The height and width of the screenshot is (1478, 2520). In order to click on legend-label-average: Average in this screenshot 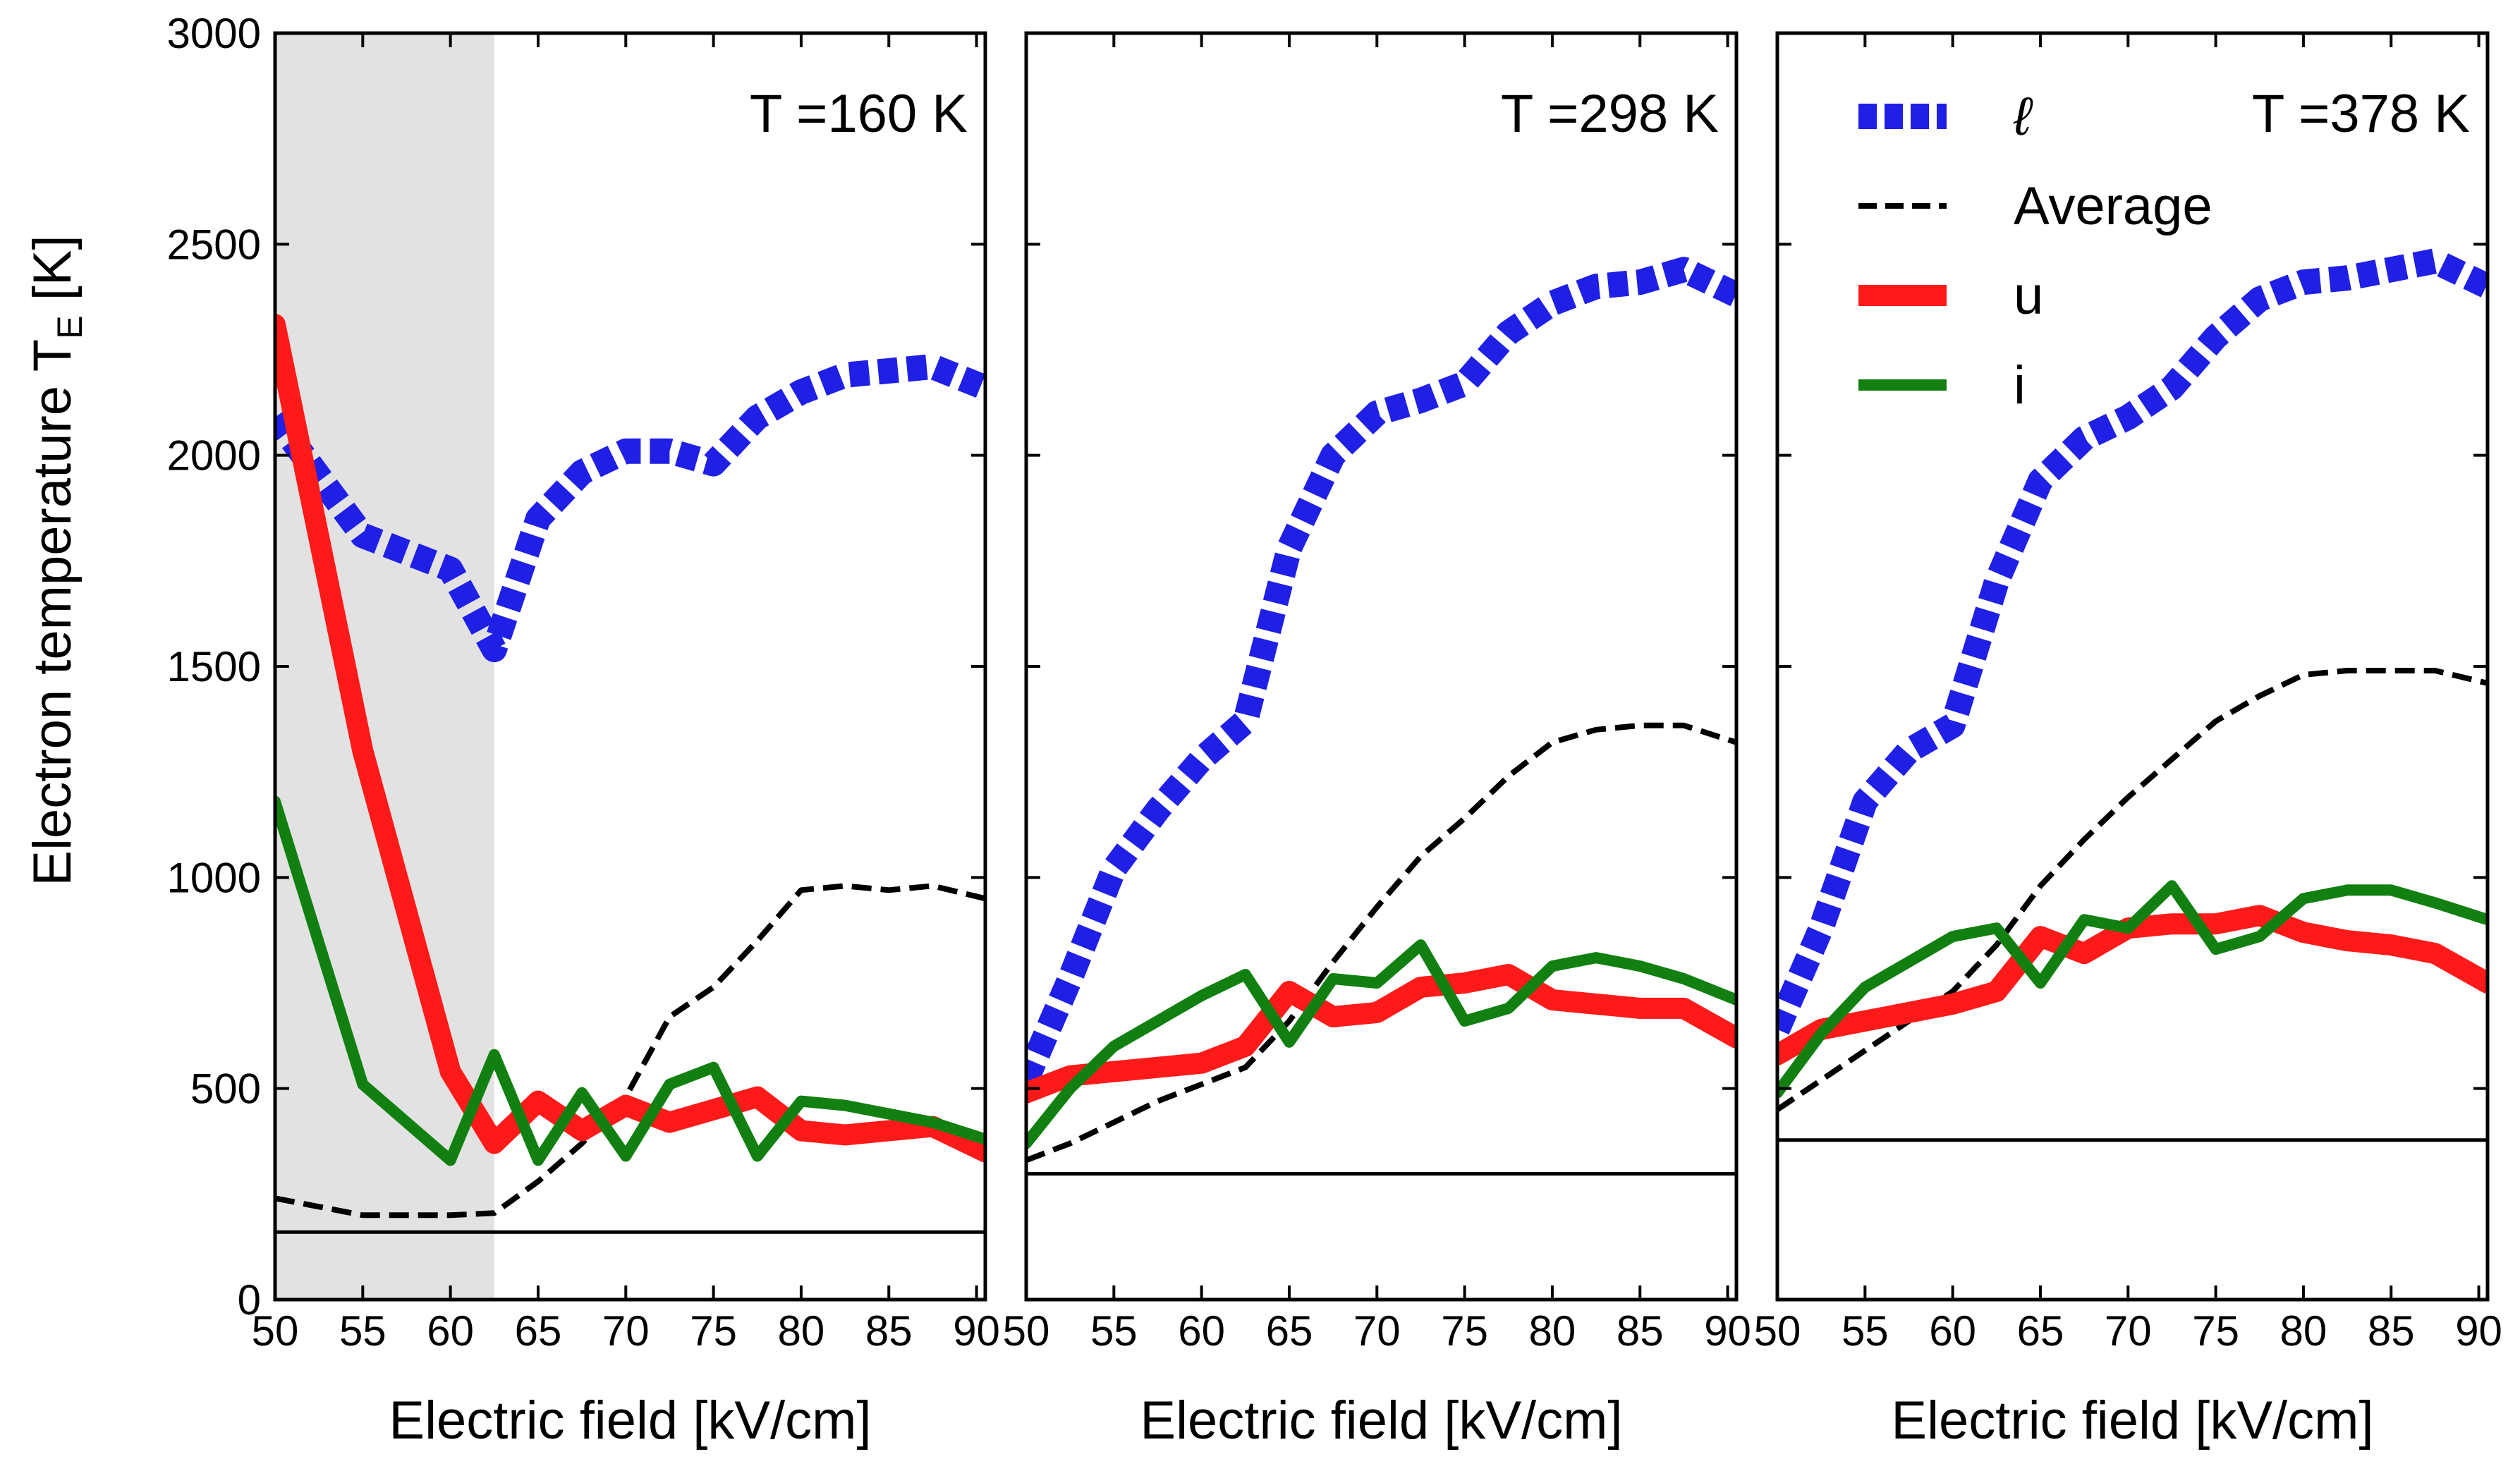, I will do `click(2113, 206)`.